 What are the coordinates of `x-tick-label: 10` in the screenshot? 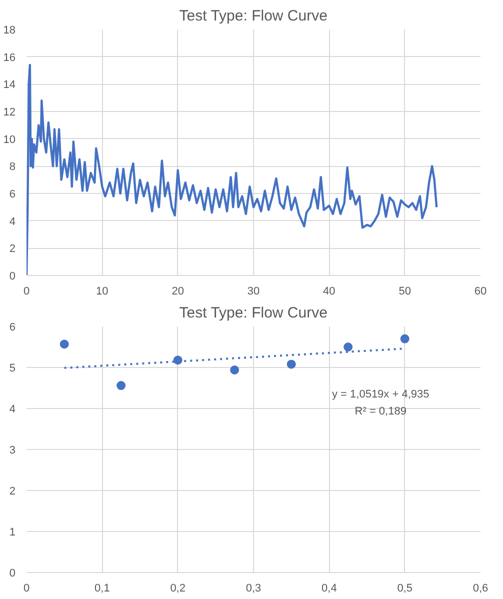 It's located at (102, 292).